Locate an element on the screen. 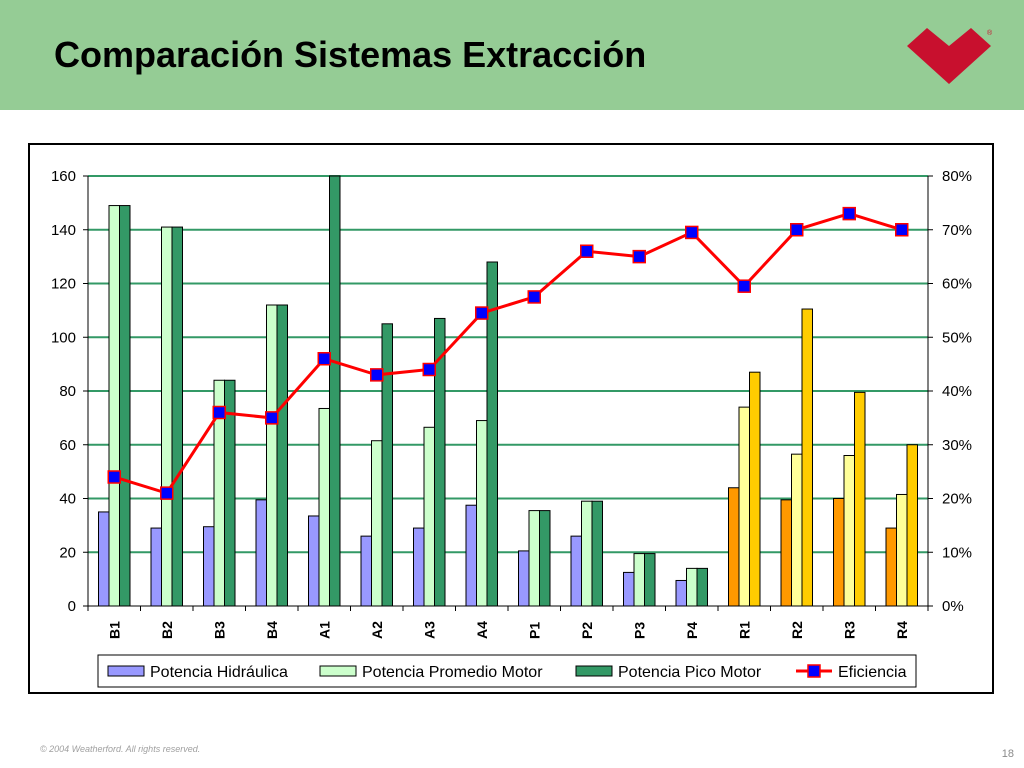 This screenshot has height=768, width=1024. x-tick-label: P2 is located at coordinates (587, 630).